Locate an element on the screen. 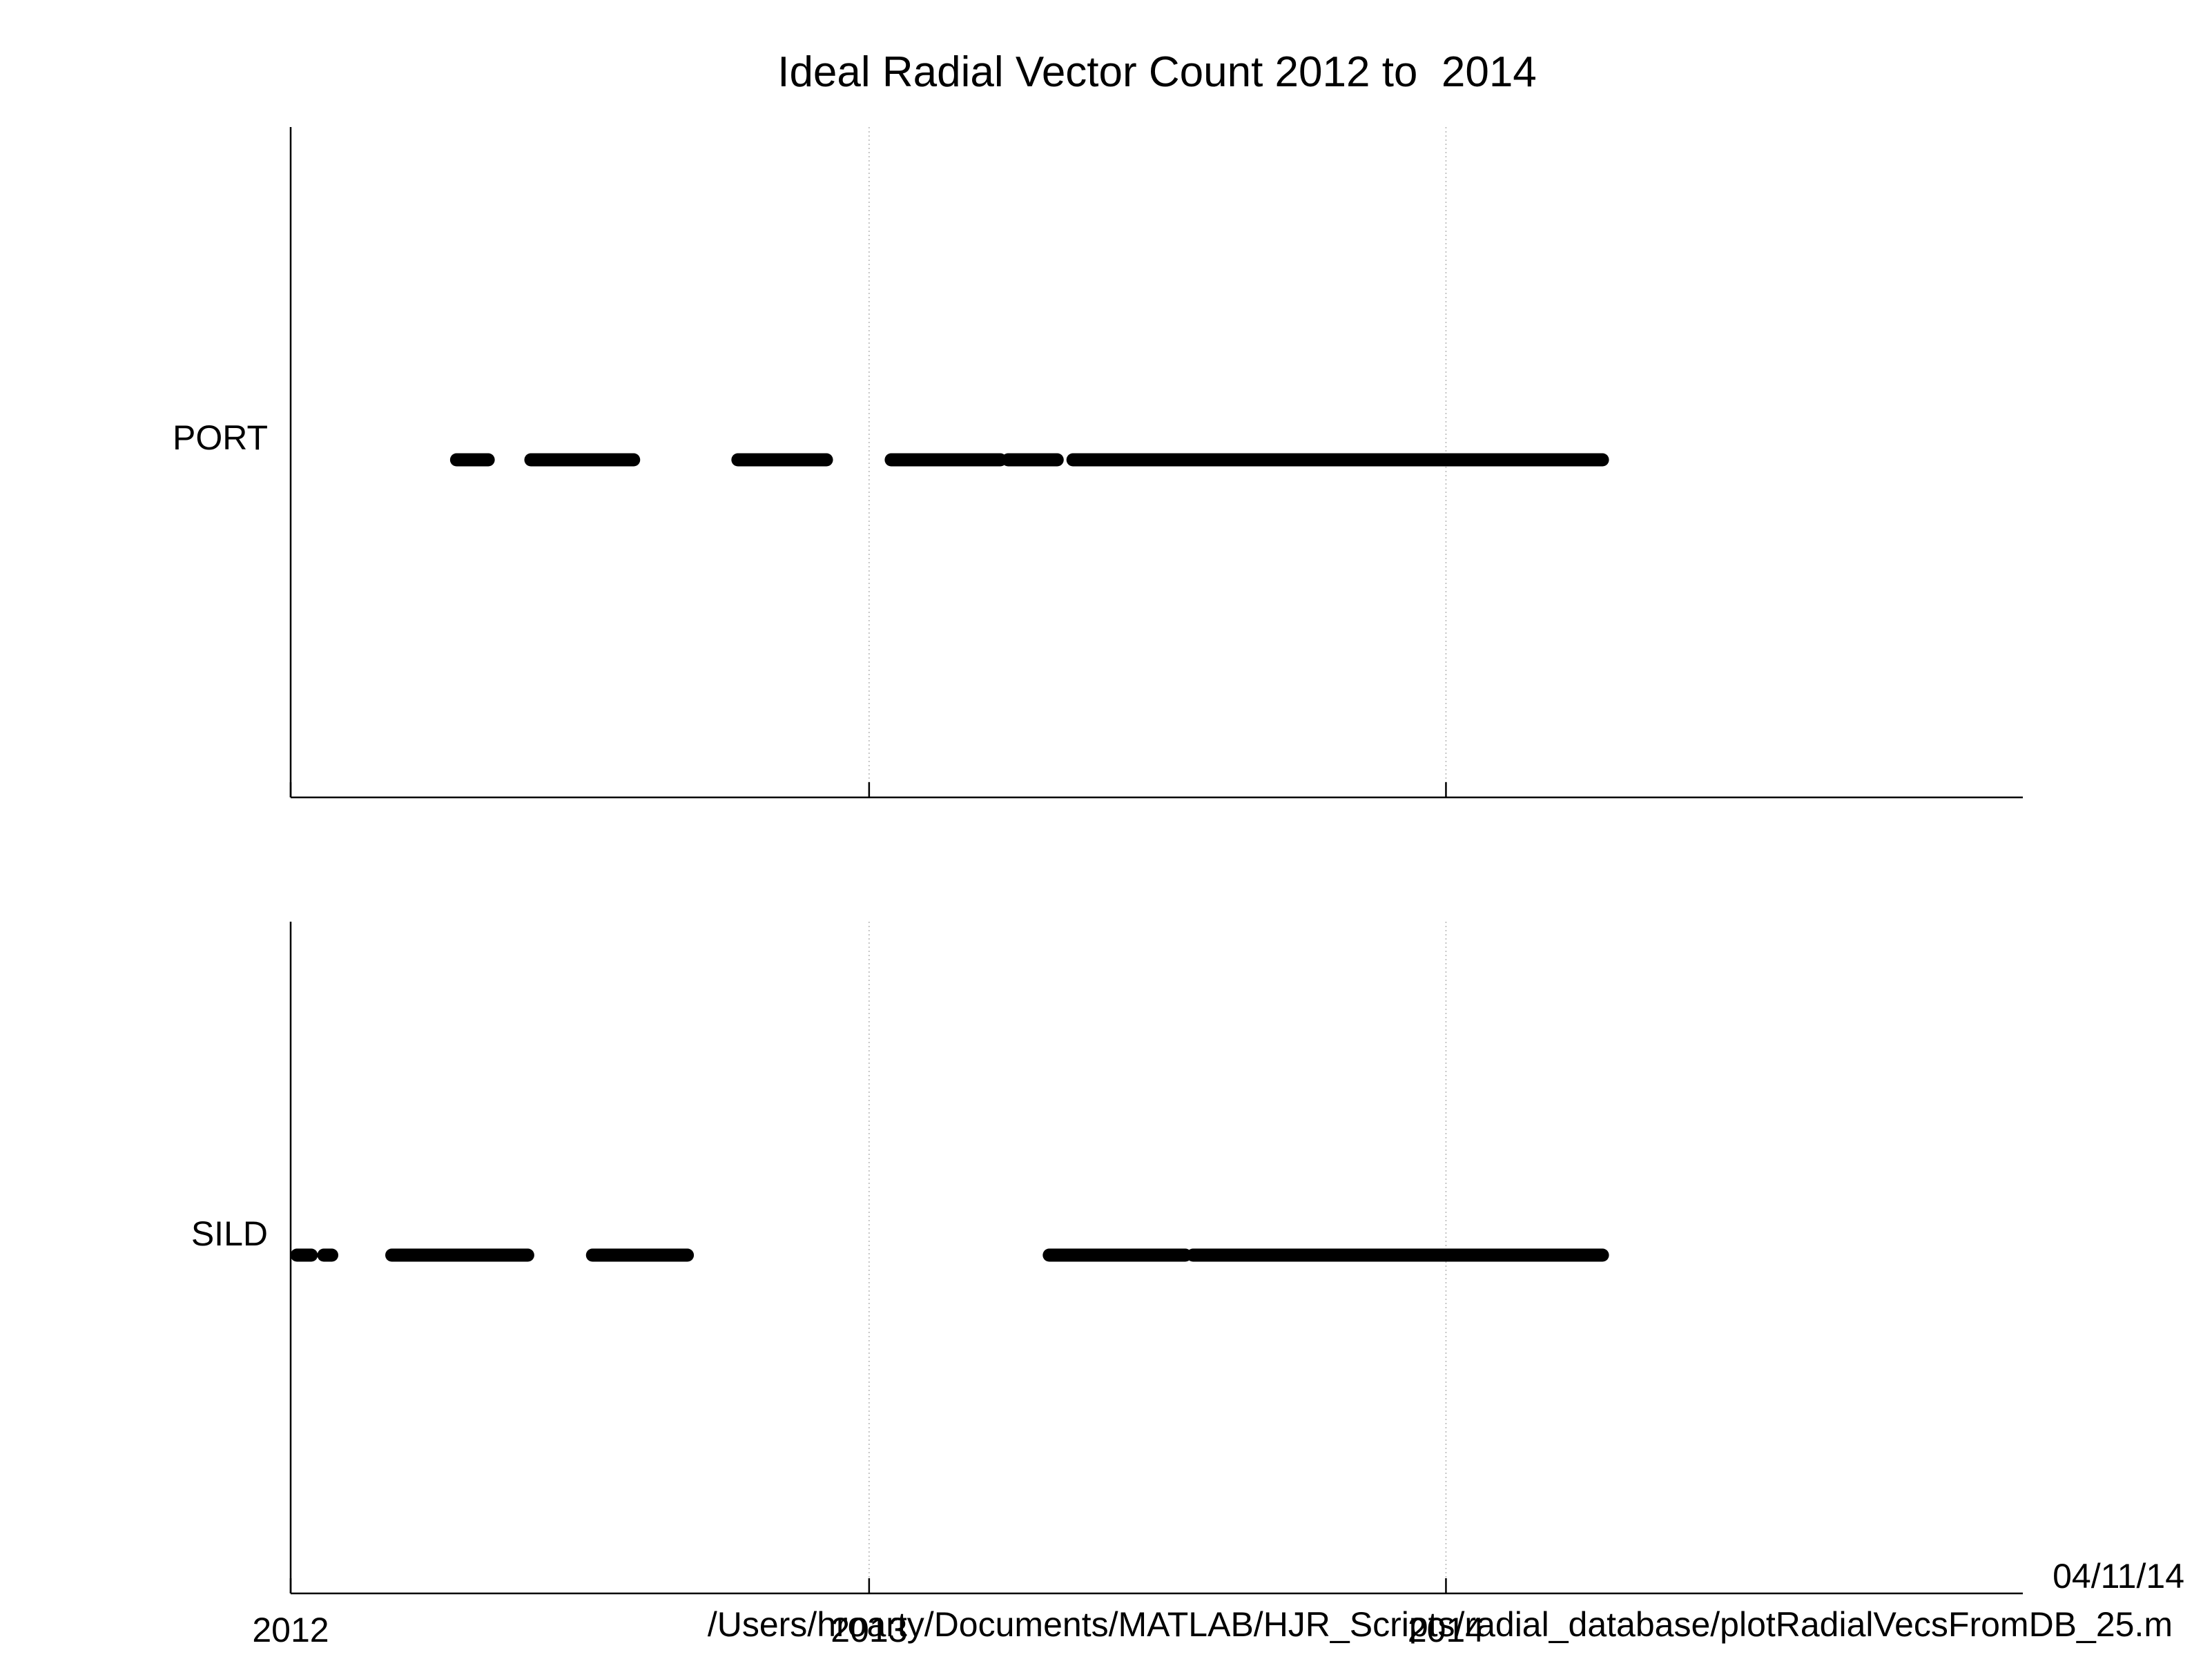 The width and height of the screenshot is (2212, 1659). sild-x-tick-labels: 2012 2013 2014 is located at coordinates (868, 1630).